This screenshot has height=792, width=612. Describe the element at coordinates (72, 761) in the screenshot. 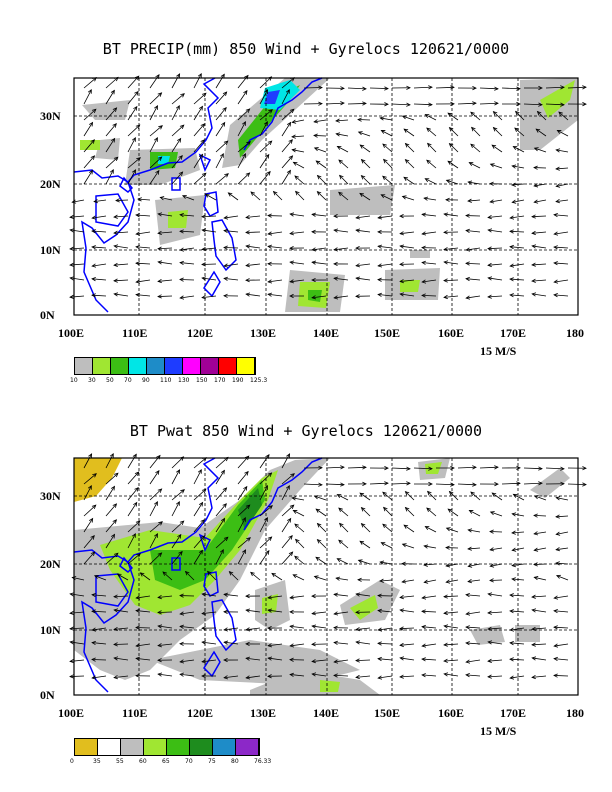

I see `colorbar-tick-label: 0` at that location.